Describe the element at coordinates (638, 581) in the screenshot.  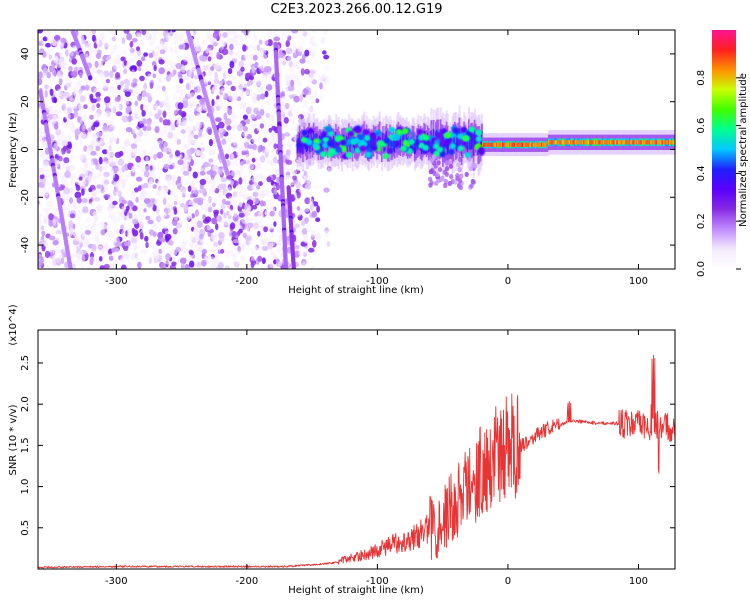
I see `x-tick-label: 100` at that location.